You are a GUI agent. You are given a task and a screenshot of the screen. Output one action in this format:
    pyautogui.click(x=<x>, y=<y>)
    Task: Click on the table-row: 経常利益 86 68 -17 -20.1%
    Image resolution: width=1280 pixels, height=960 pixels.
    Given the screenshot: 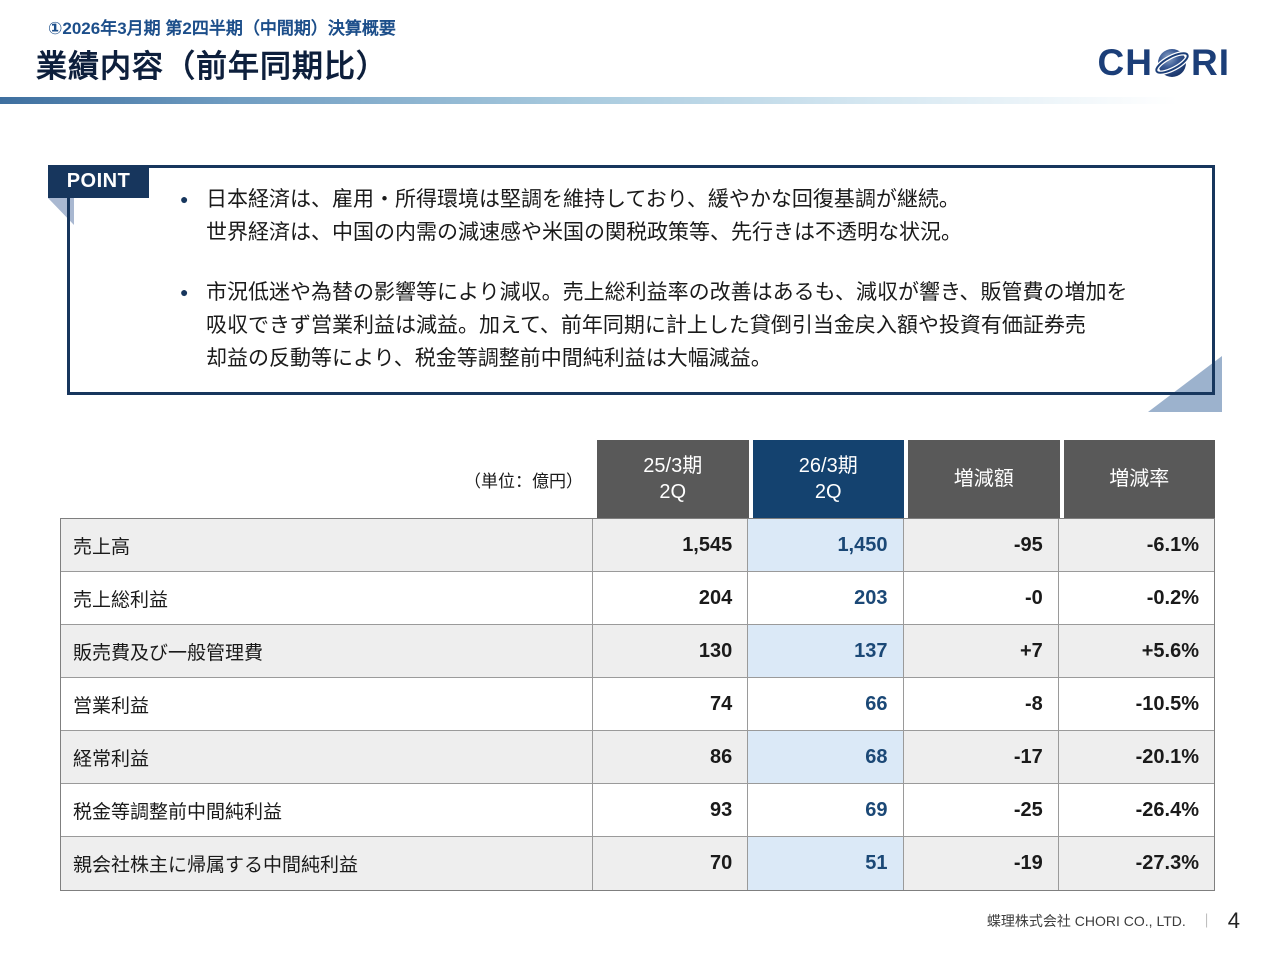 What is the action you would take?
    pyautogui.click(x=637, y=757)
    